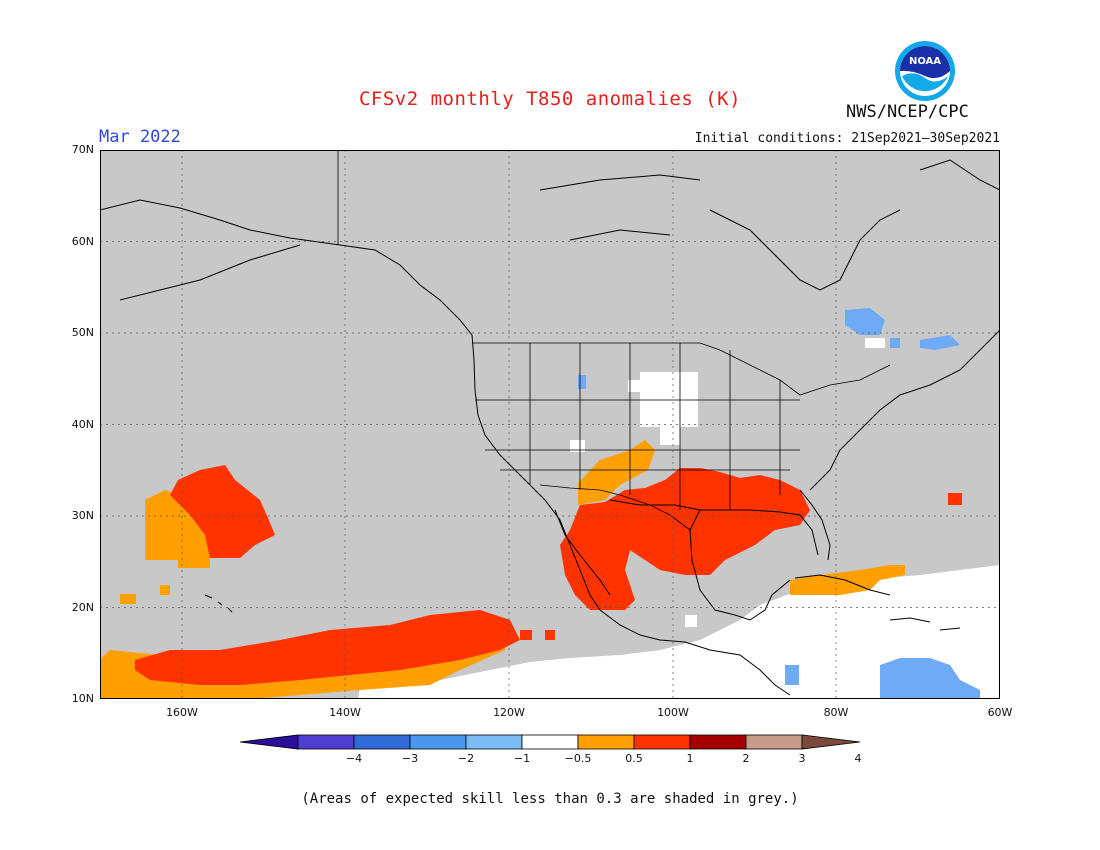 The width and height of the screenshot is (1100, 850). Describe the element at coordinates (82, 332) in the screenshot. I see `lat-label: 50N` at that location.